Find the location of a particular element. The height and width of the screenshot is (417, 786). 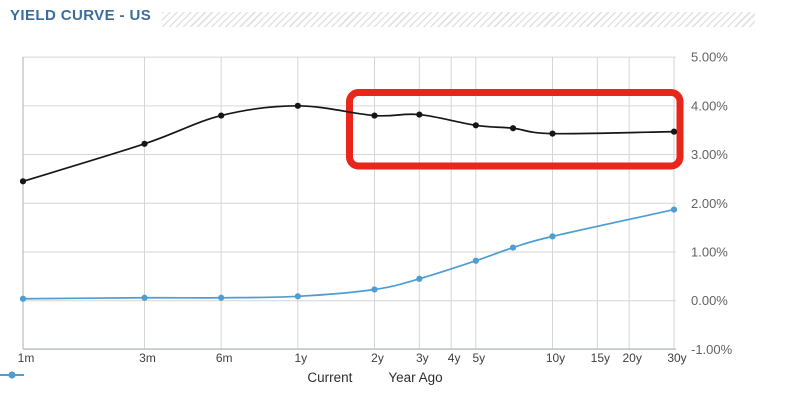

x-tick-label: 1m is located at coordinates (26, 358).